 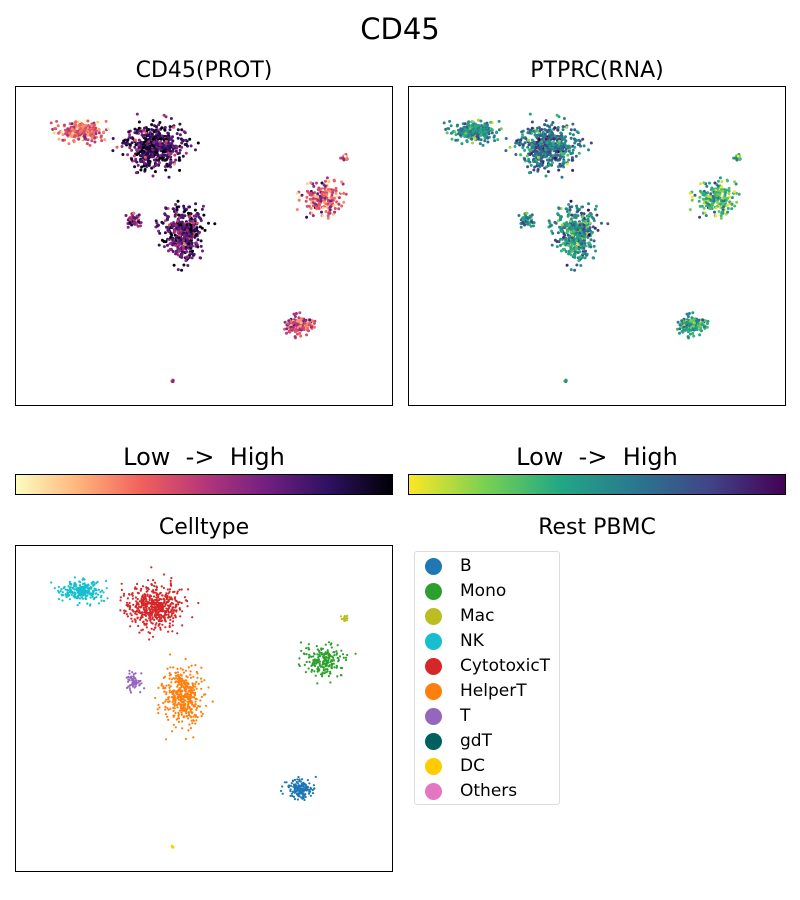 What do you see at coordinates (199, 247) in the screenshot?
I see `scatter-plot-prot` at bounding box center [199, 247].